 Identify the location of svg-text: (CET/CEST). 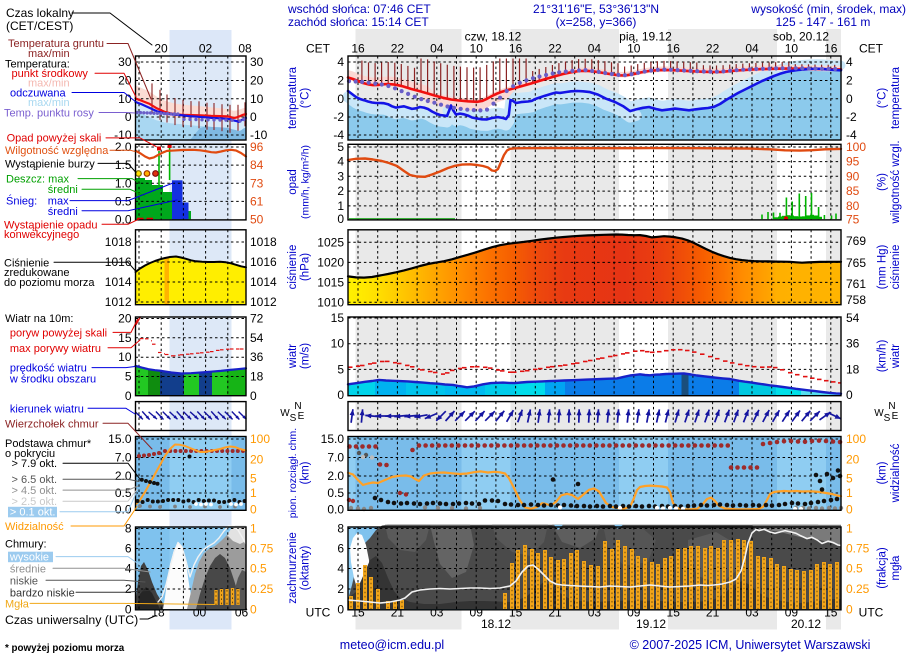
(39, 26).